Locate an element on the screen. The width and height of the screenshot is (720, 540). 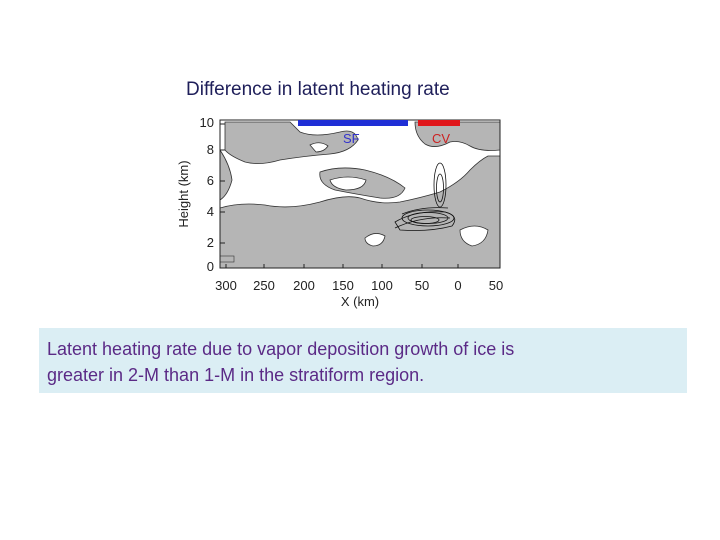
shaded-regions is located at coordinates (360, 194).